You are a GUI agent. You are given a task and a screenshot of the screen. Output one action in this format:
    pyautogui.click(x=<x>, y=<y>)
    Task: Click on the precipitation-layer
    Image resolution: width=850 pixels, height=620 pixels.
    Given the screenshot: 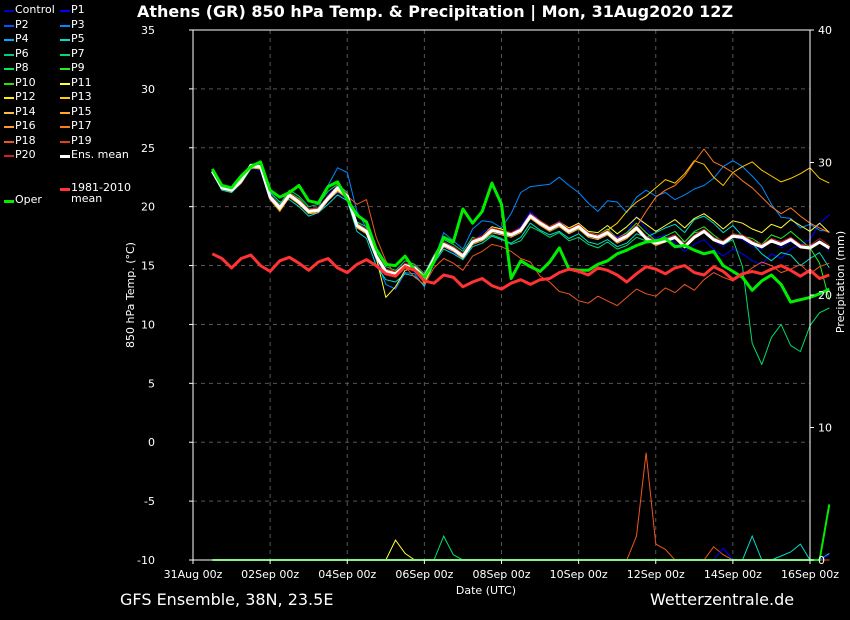 What is the action you would take?
    pyautogui.click(x=521, y=506)
    